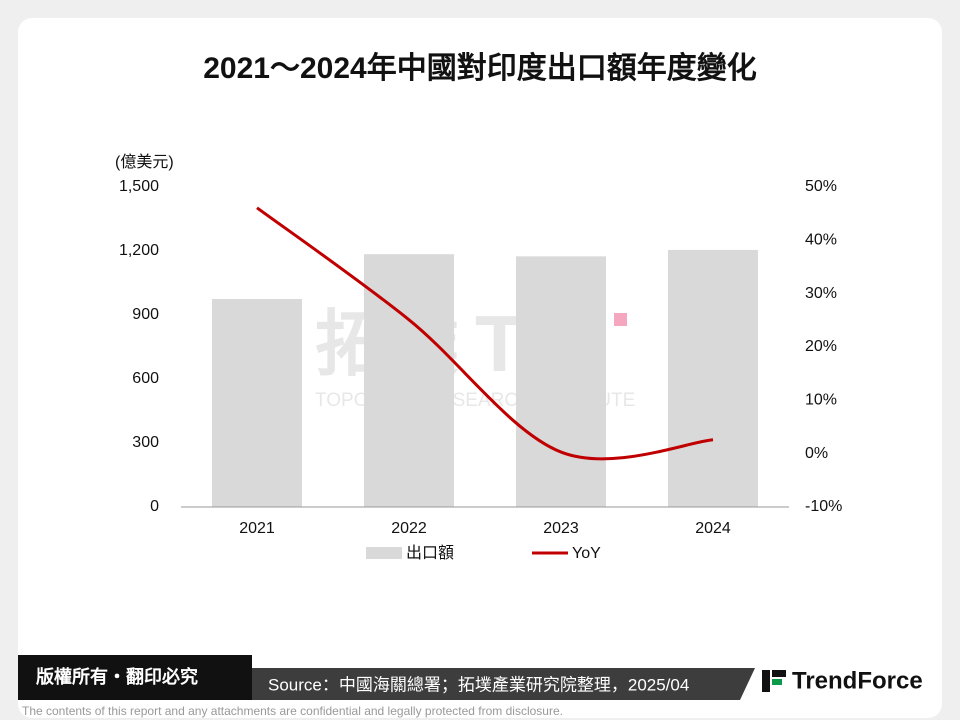 The width and height of the screenshot is (960, 720). Describe the element at coordinates (430, 553) in the screenshot. I see `legend-label: 出口額` at that location.